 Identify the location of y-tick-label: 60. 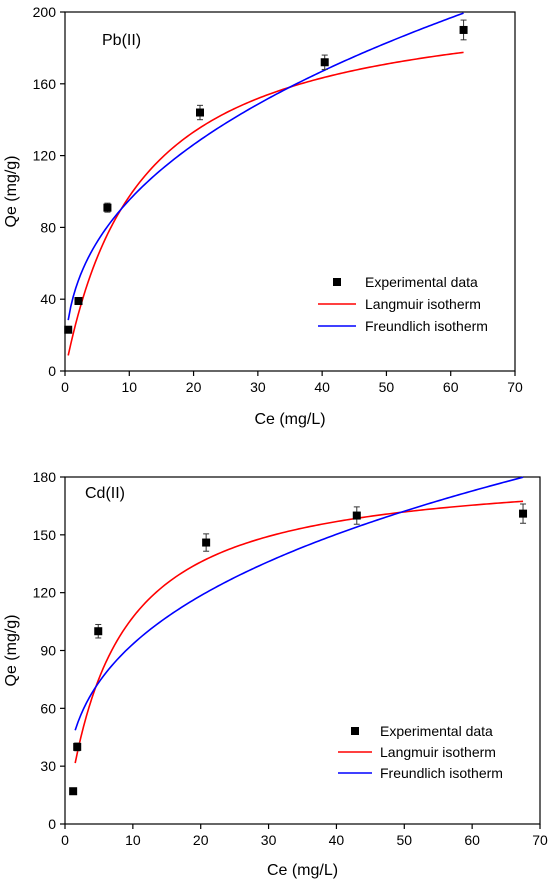
(48, 708).